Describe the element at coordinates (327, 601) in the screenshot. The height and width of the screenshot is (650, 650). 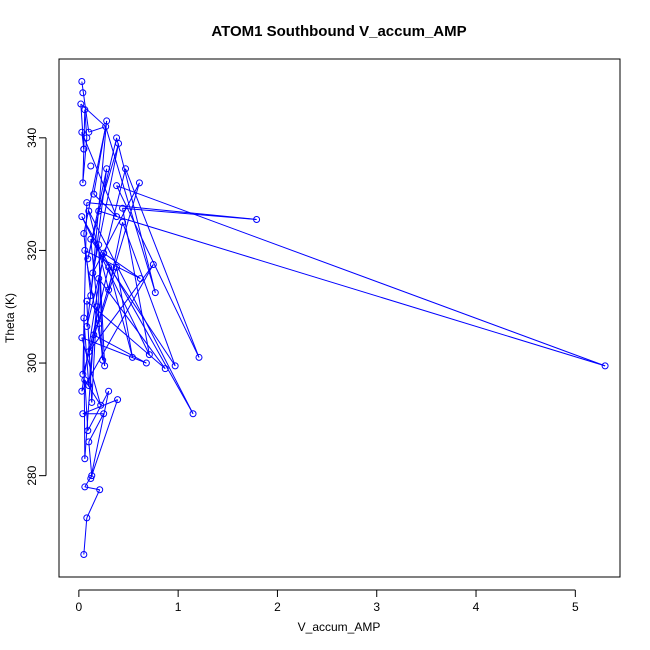
I see `x-axis: 0 1 2 3 4 5` at that location.